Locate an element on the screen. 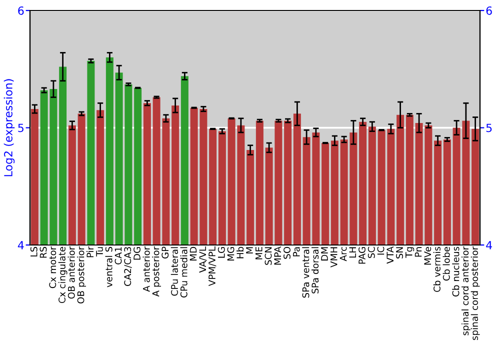  x-tick-label: MVe is located at coordinates (428, 255).